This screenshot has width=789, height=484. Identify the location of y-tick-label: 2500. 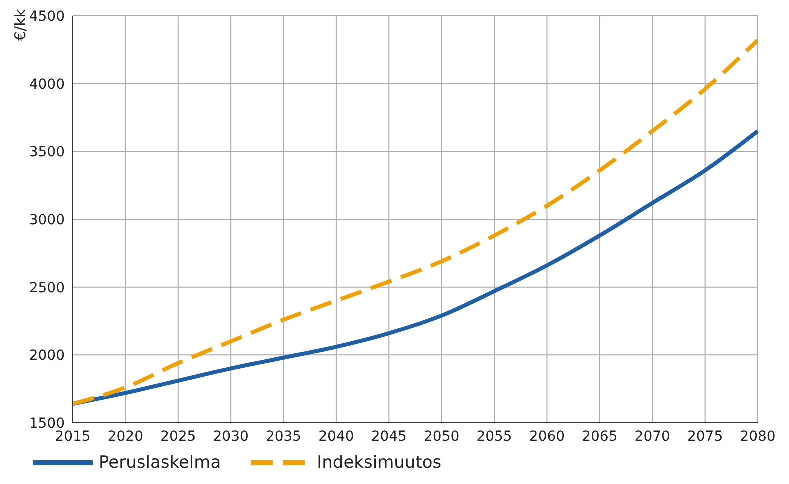
(47, 288).